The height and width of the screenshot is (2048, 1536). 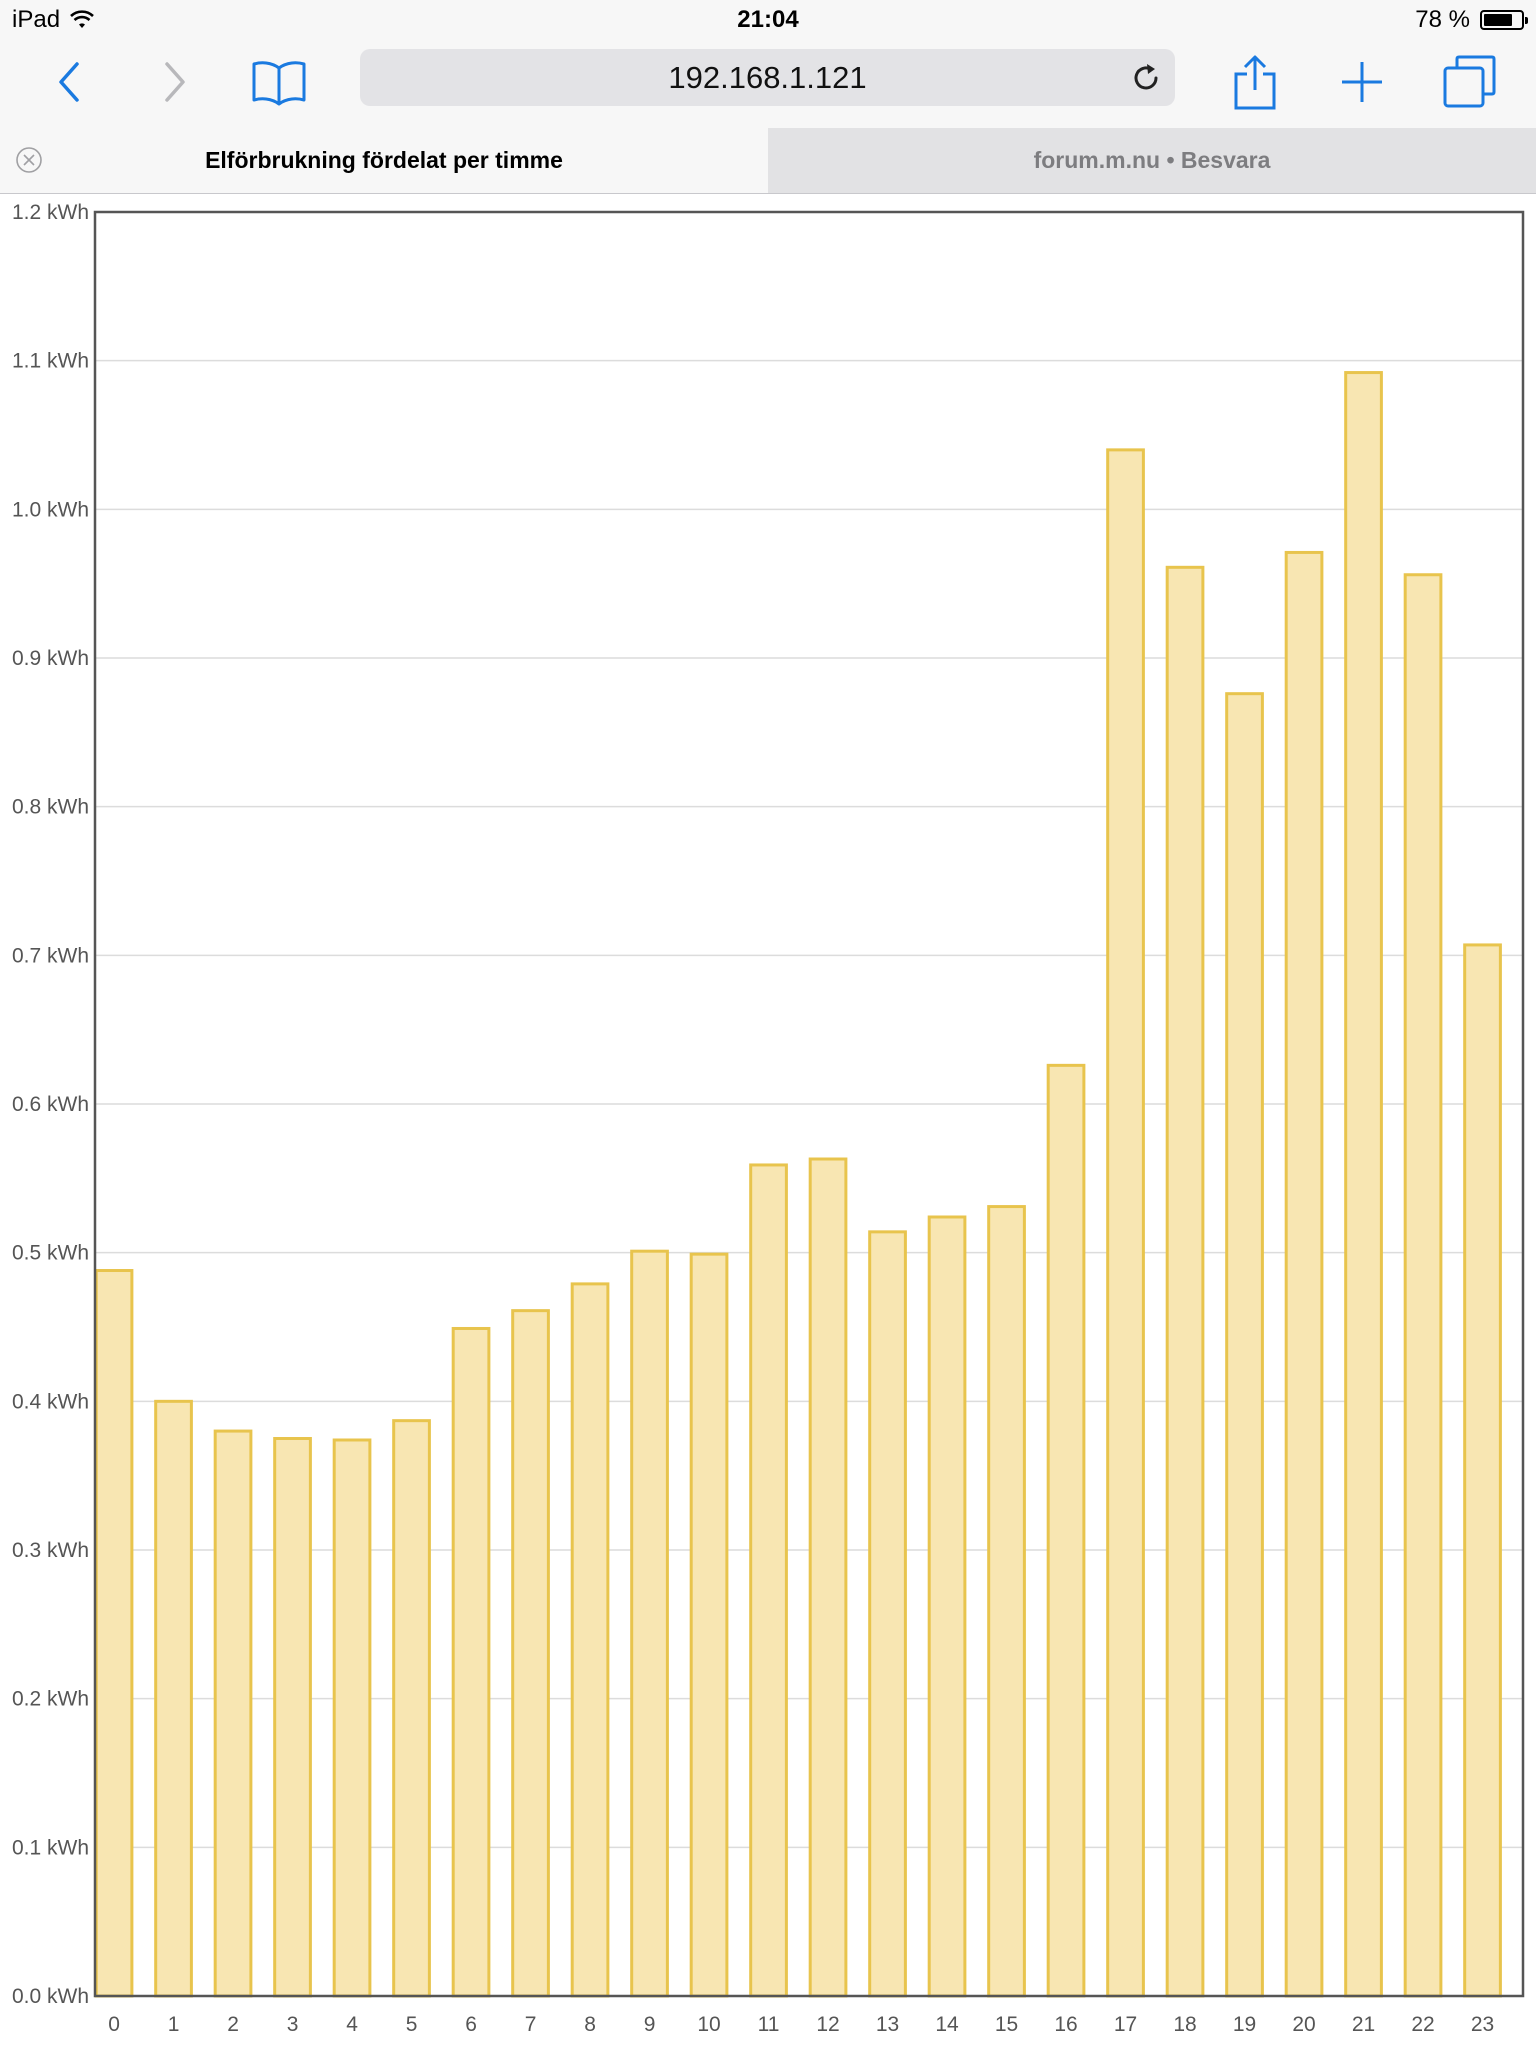 I want to click on url-field: 192.168.1.121, so click(x=767, y=77).